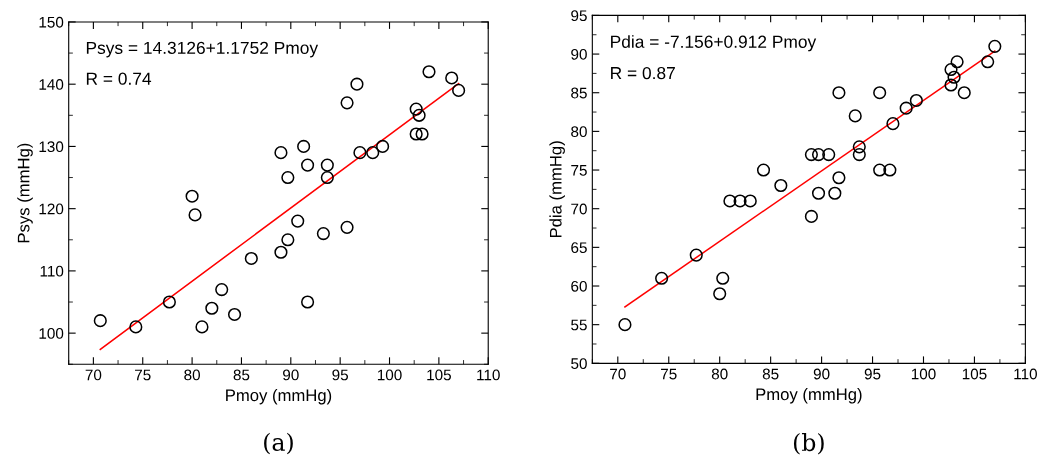 The width and height of the screenshot is (1041, 467). I want to click on y-tick-label: 140, so click(51, 84).